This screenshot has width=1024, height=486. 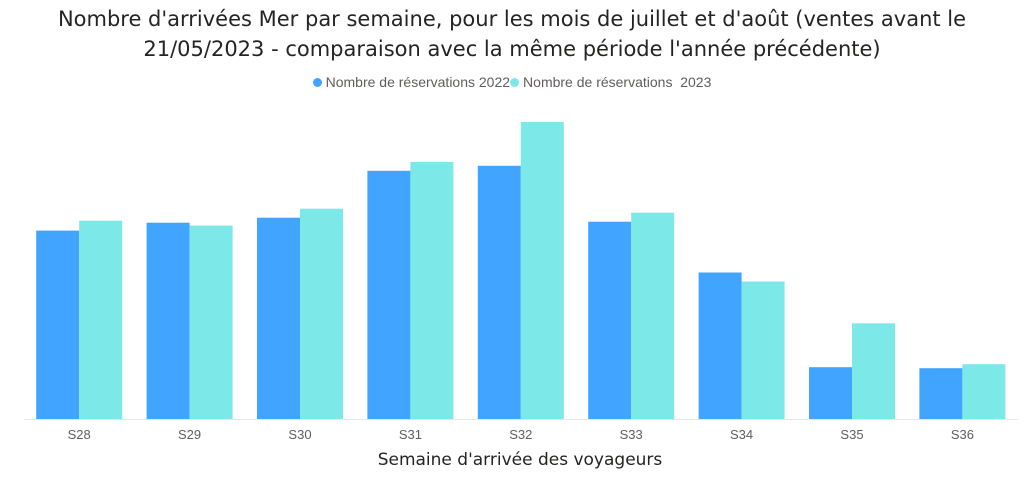 What do you see at coordinates (499, 292) in the screenshot?
I see `bar-2022-s32` at bounding box center [499, 292].